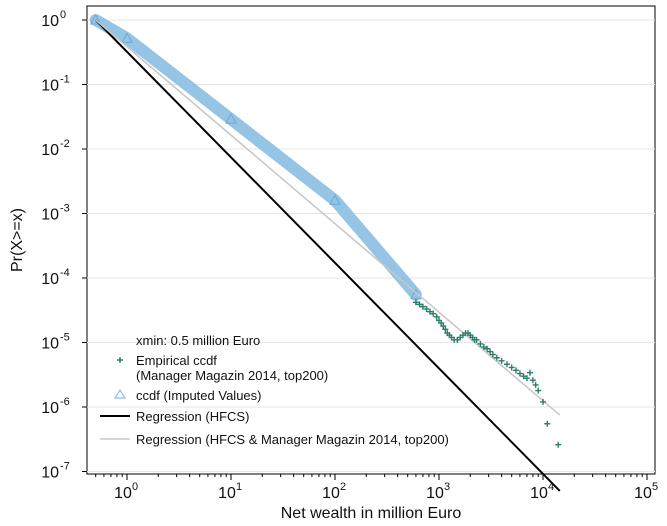  What do you see at coordinates (176, 360) in the screenshot?
I see `legend-label: Empirical ccdf` at bounding box center [176, 360].